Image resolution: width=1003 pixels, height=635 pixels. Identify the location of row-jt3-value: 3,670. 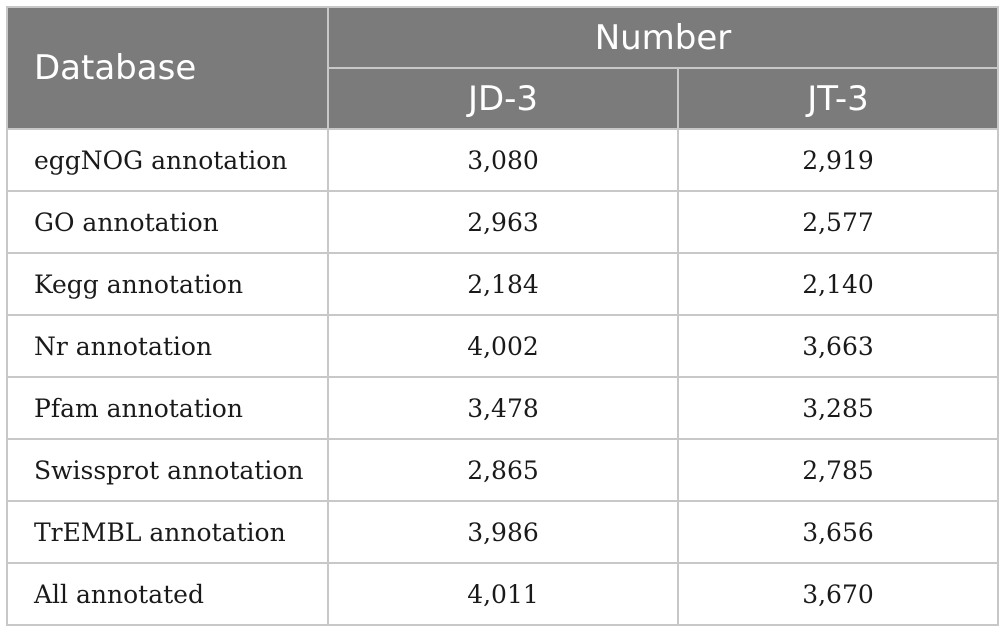
(838, 594).